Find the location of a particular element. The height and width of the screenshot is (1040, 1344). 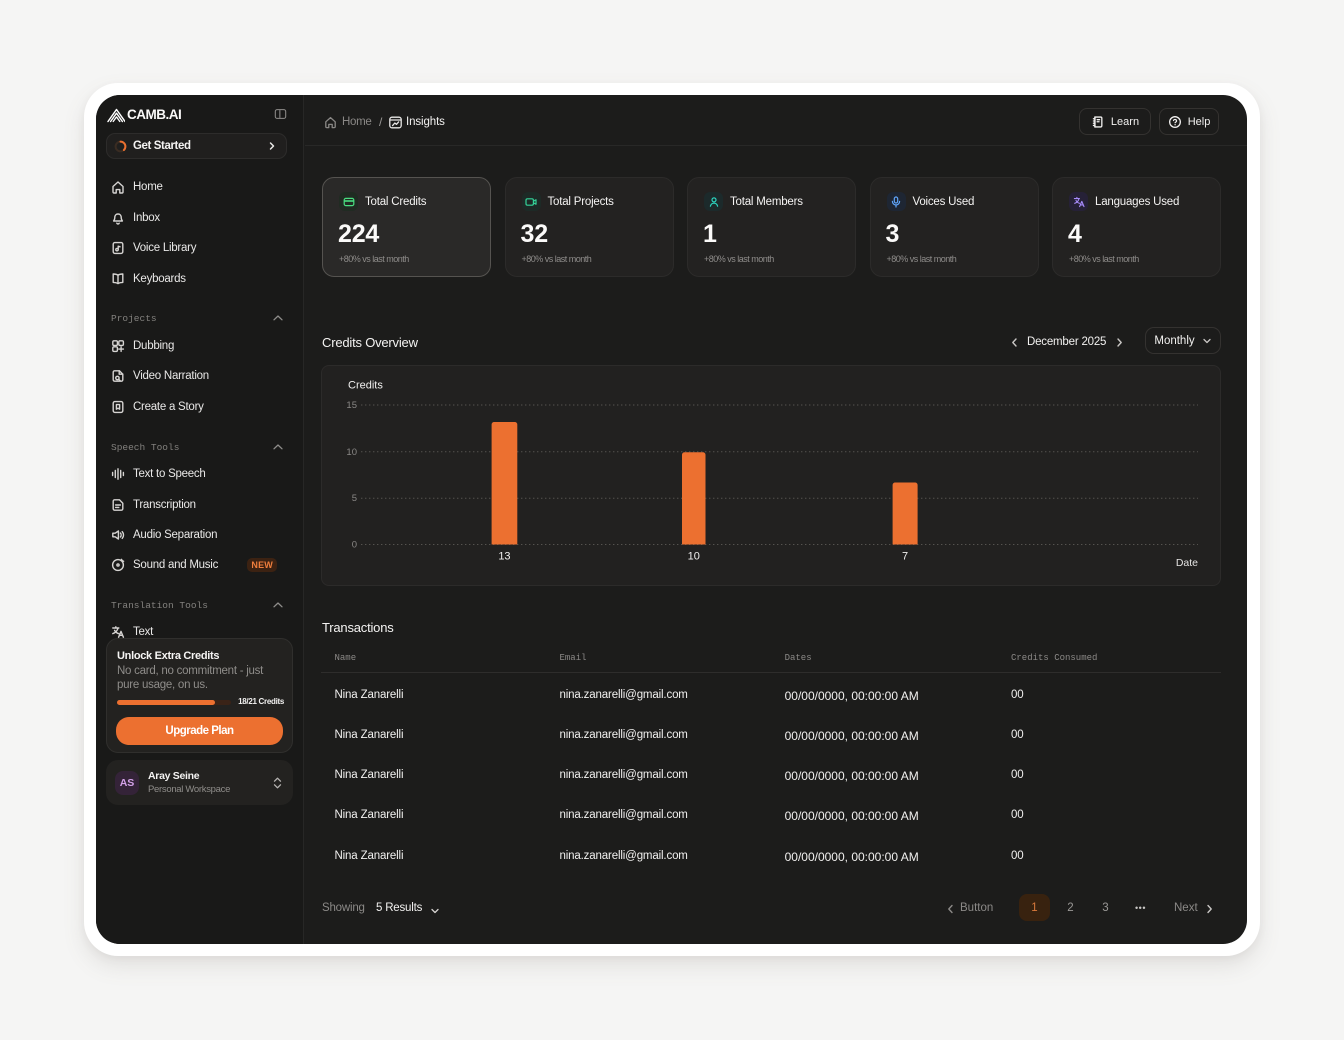

svg-text: 7 is located at coordinates (905, 557).